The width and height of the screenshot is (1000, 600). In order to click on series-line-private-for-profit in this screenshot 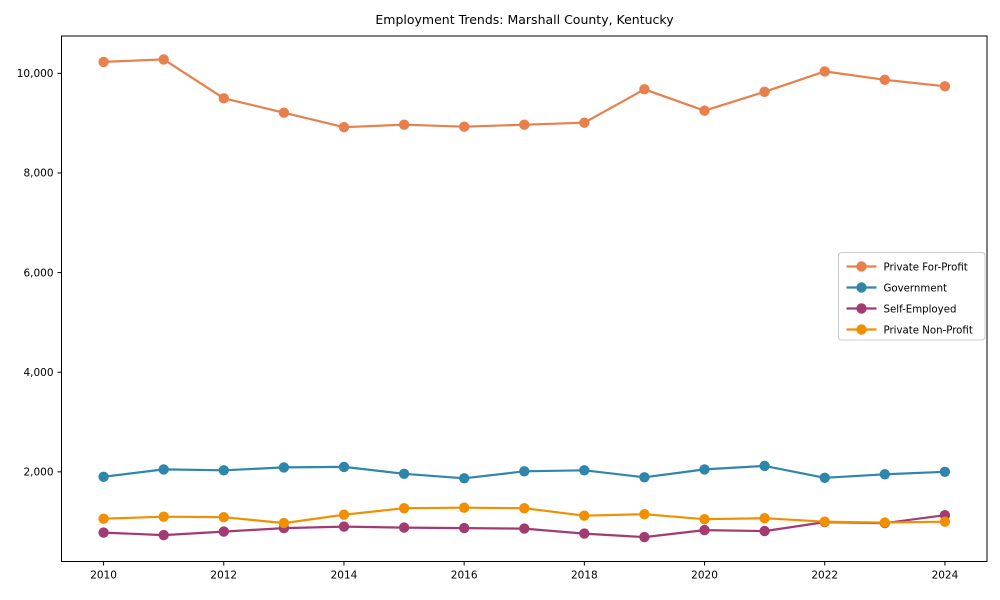, I will do `click(524, 93)`.